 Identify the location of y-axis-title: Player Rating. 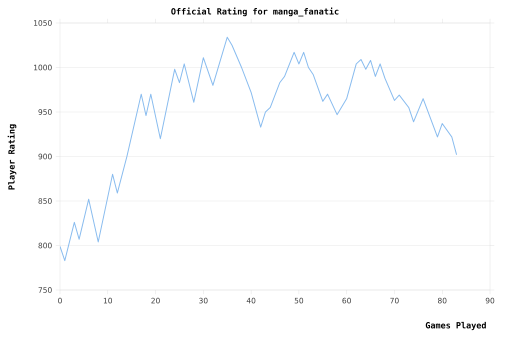
(12, 157).